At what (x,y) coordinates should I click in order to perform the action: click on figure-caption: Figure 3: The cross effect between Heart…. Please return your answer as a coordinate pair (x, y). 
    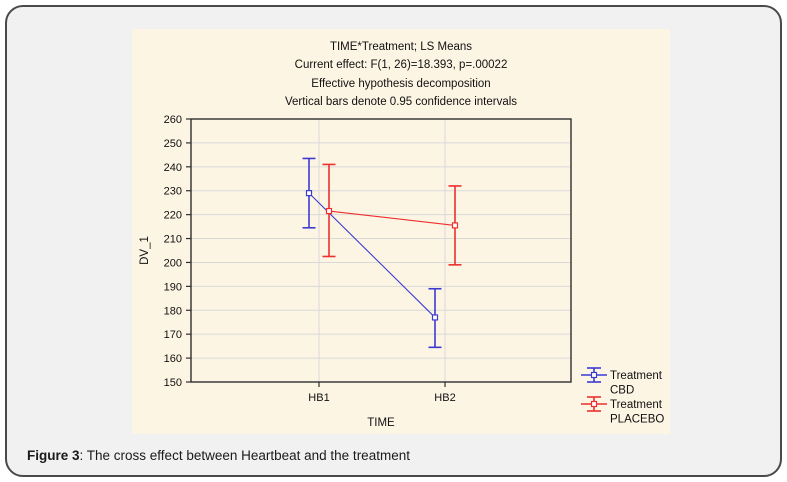
    Looking at the image, I should click on (218, 455).